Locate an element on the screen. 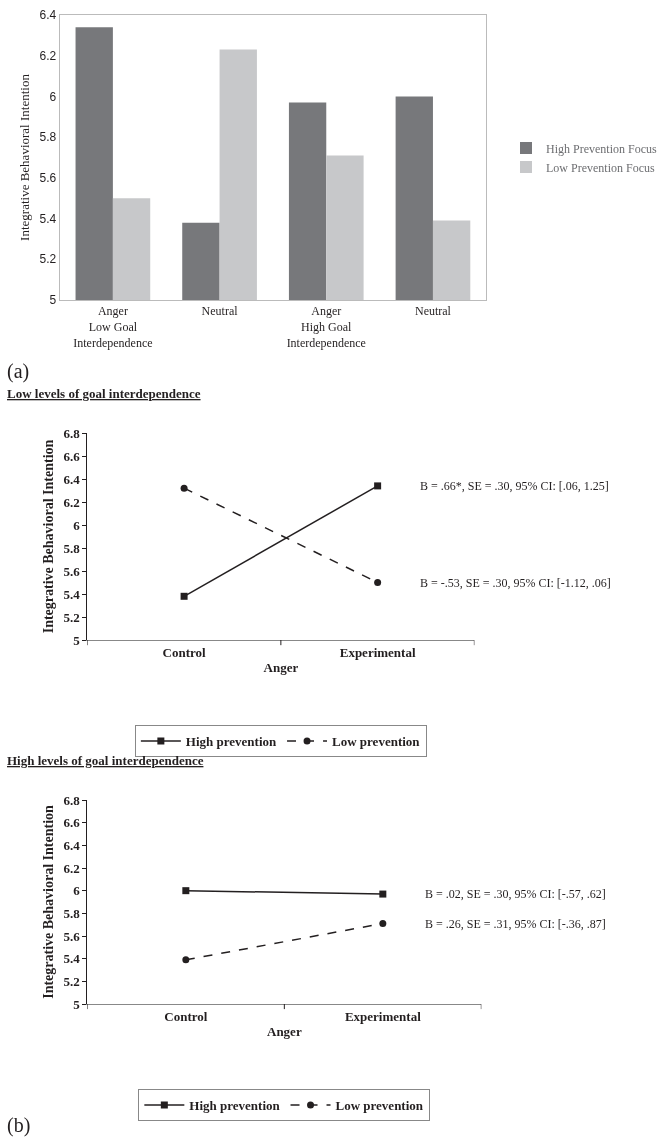 This screenshot has width=662, height=1138. x-tick-label: Anger High Goal Interdependence is located at coordinates (326, 327).